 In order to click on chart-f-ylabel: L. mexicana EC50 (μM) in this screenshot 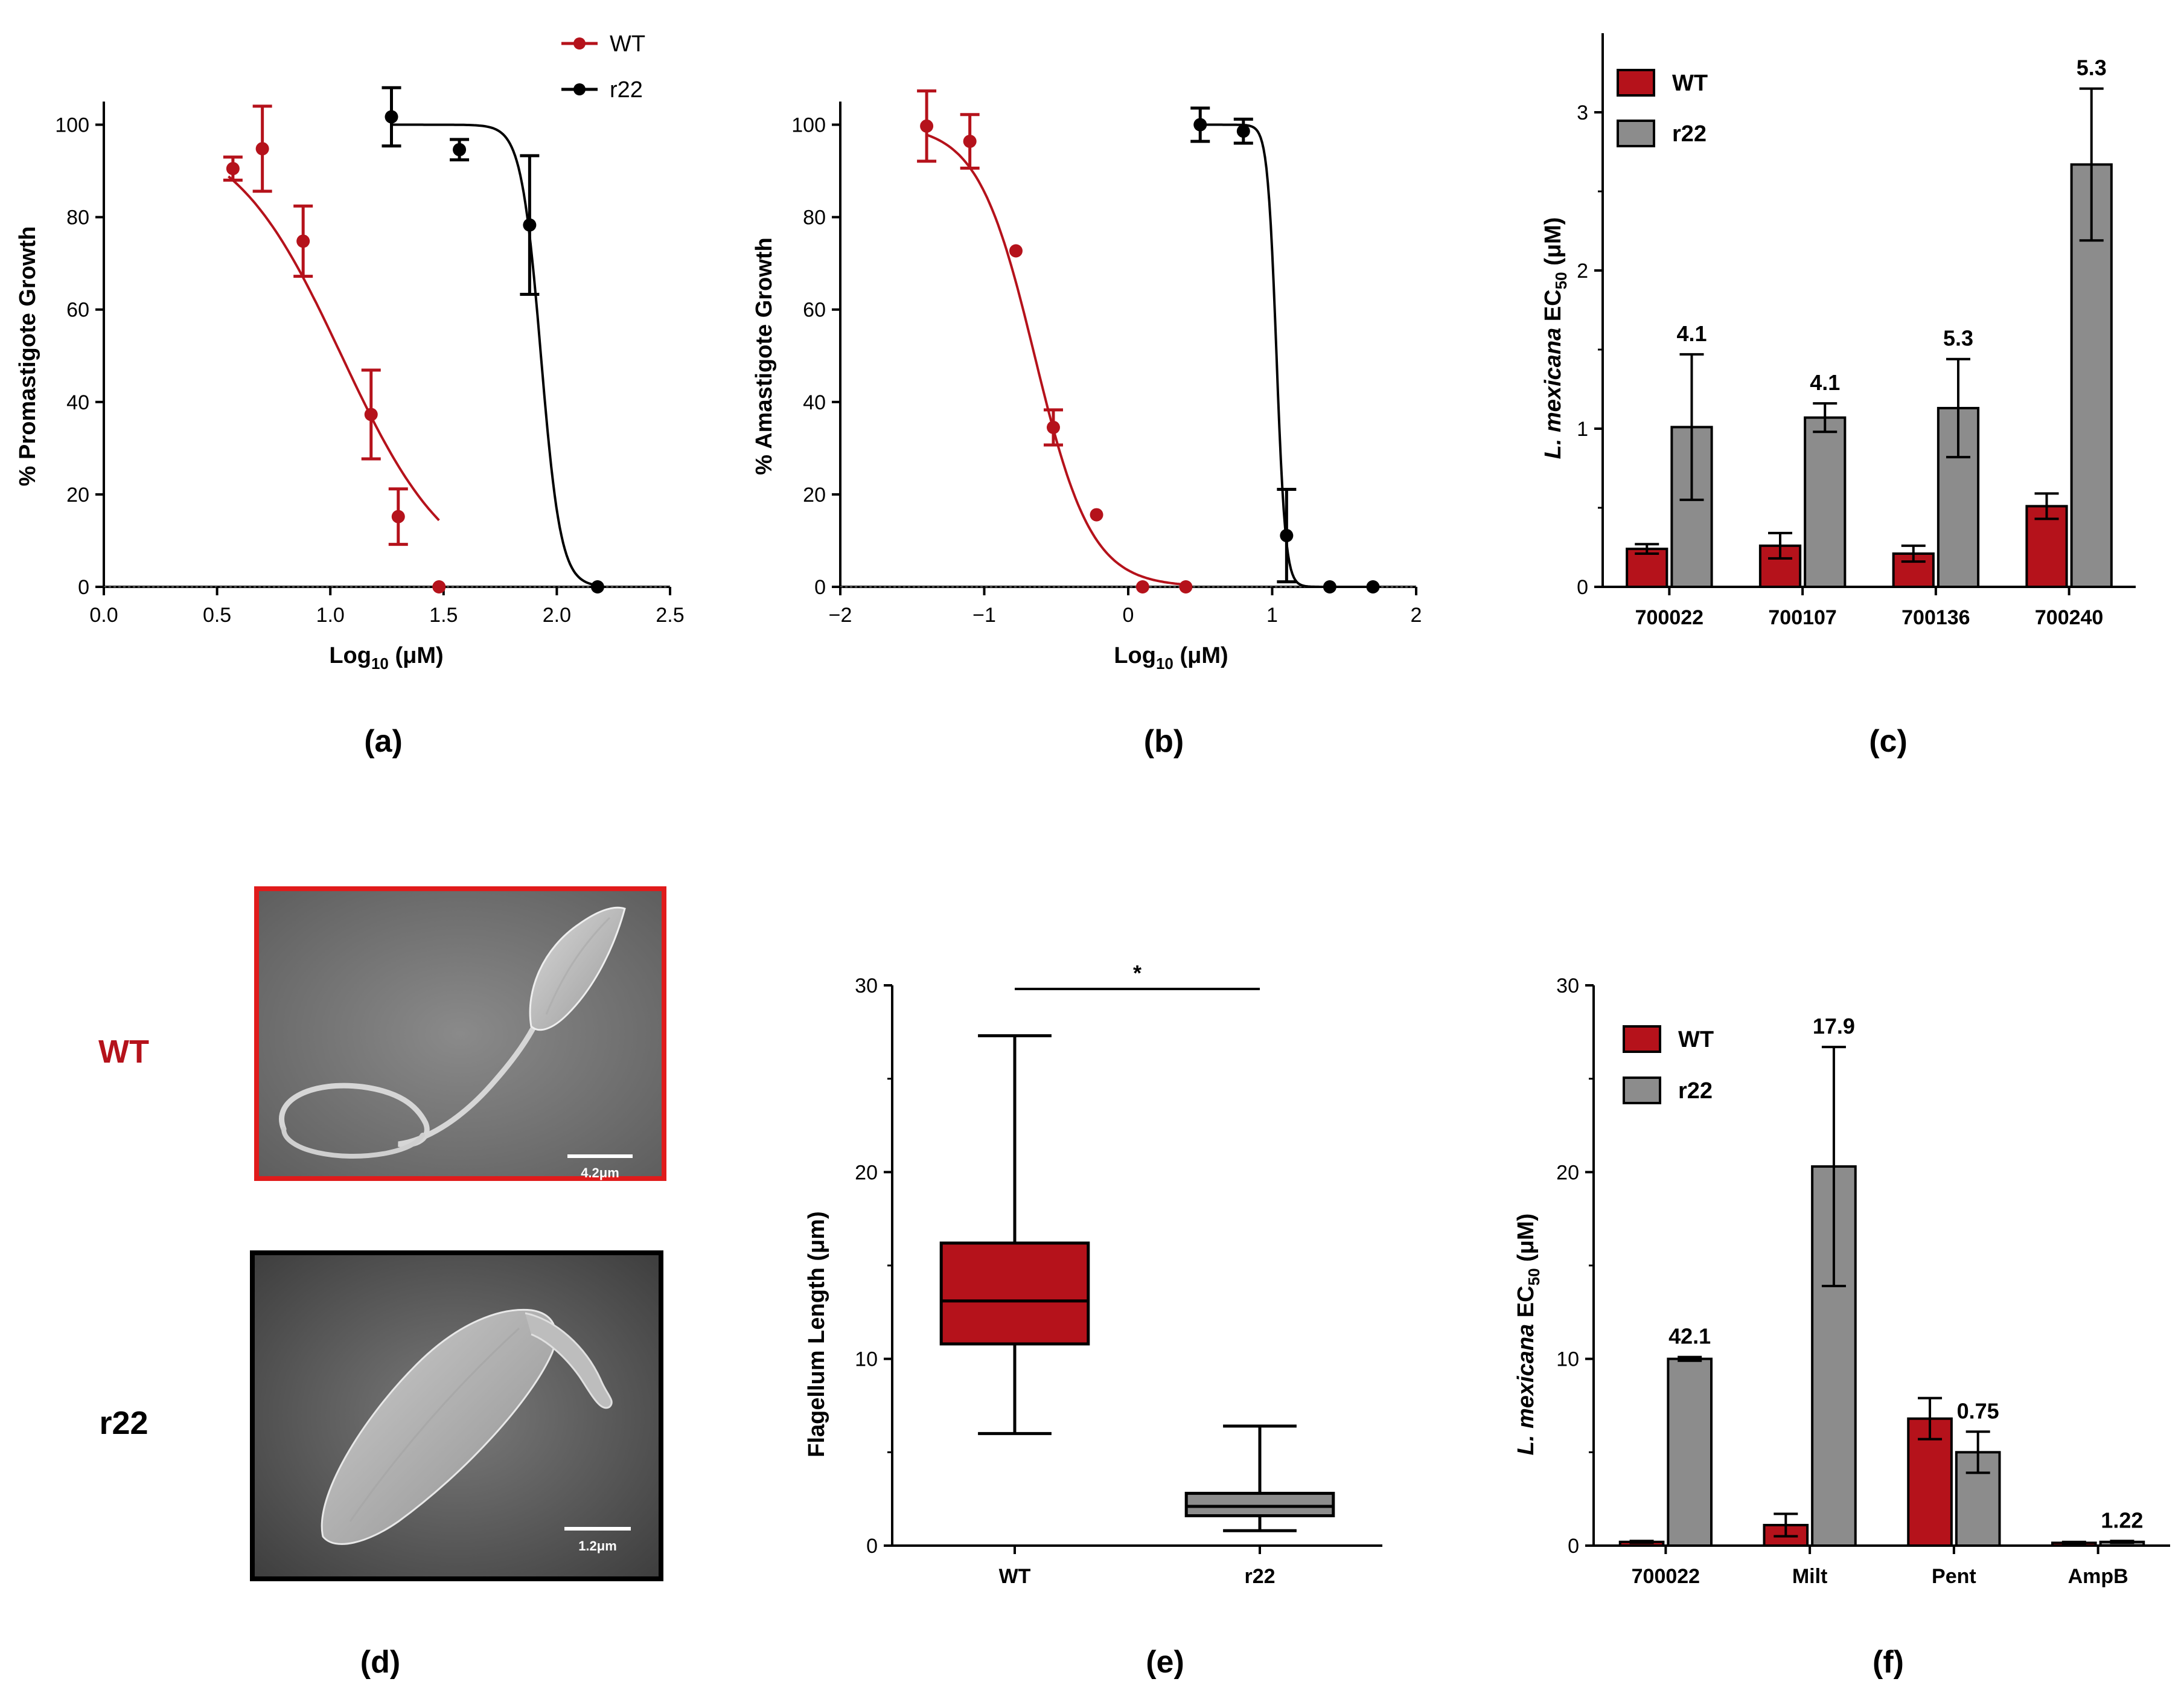, I will do `click(1528, 1335)`.